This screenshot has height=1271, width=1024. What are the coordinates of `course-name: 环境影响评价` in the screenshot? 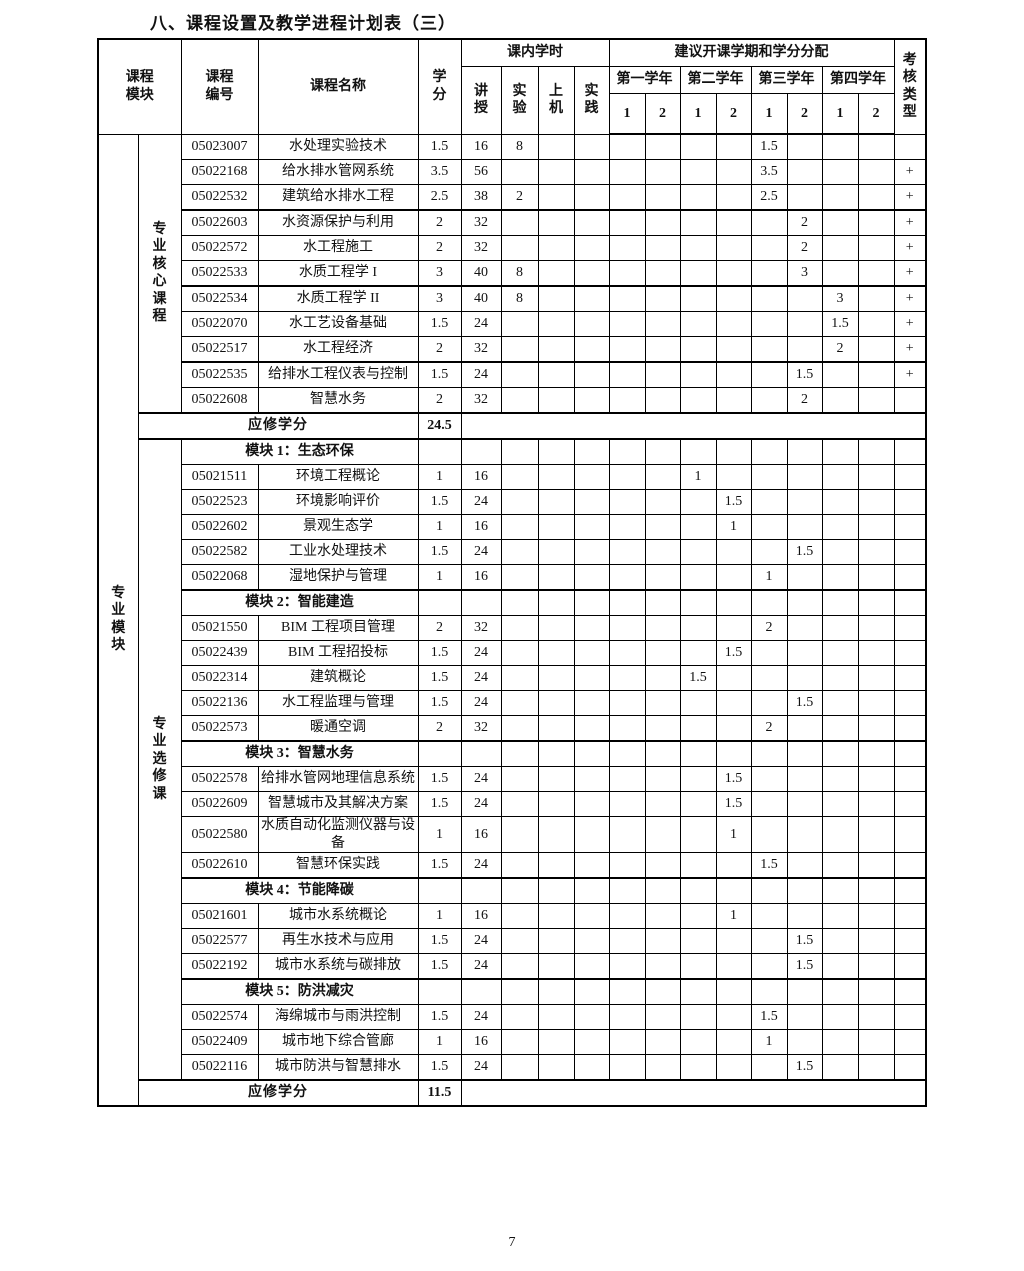 It's located at (338, 502).